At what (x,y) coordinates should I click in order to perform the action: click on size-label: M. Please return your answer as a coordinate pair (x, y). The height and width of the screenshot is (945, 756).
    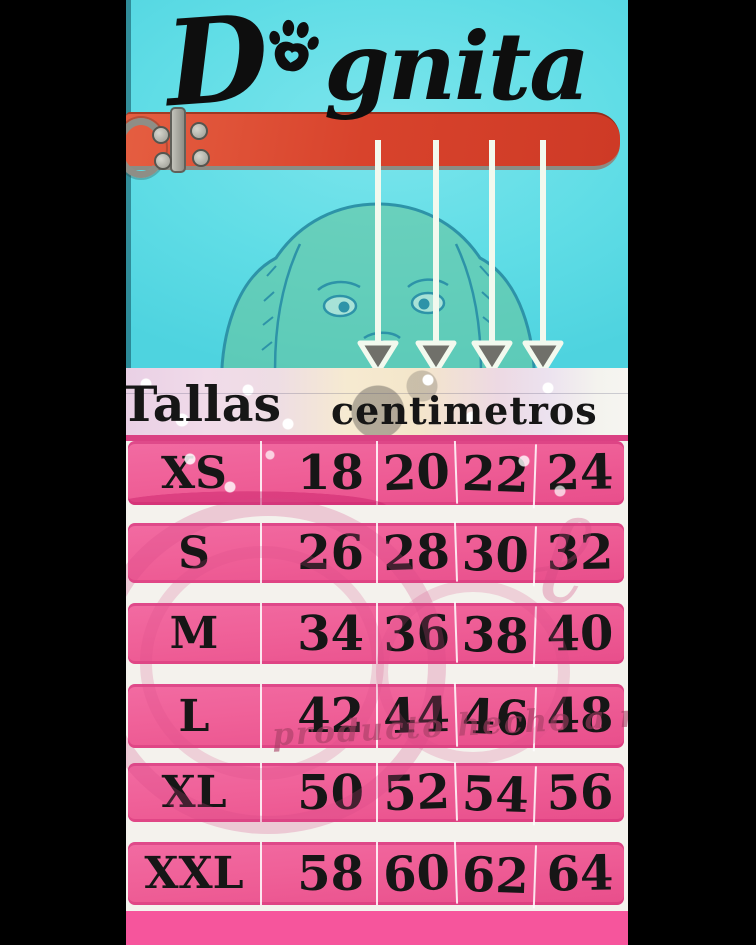
    Looking at the image, I should click on (195, 633).